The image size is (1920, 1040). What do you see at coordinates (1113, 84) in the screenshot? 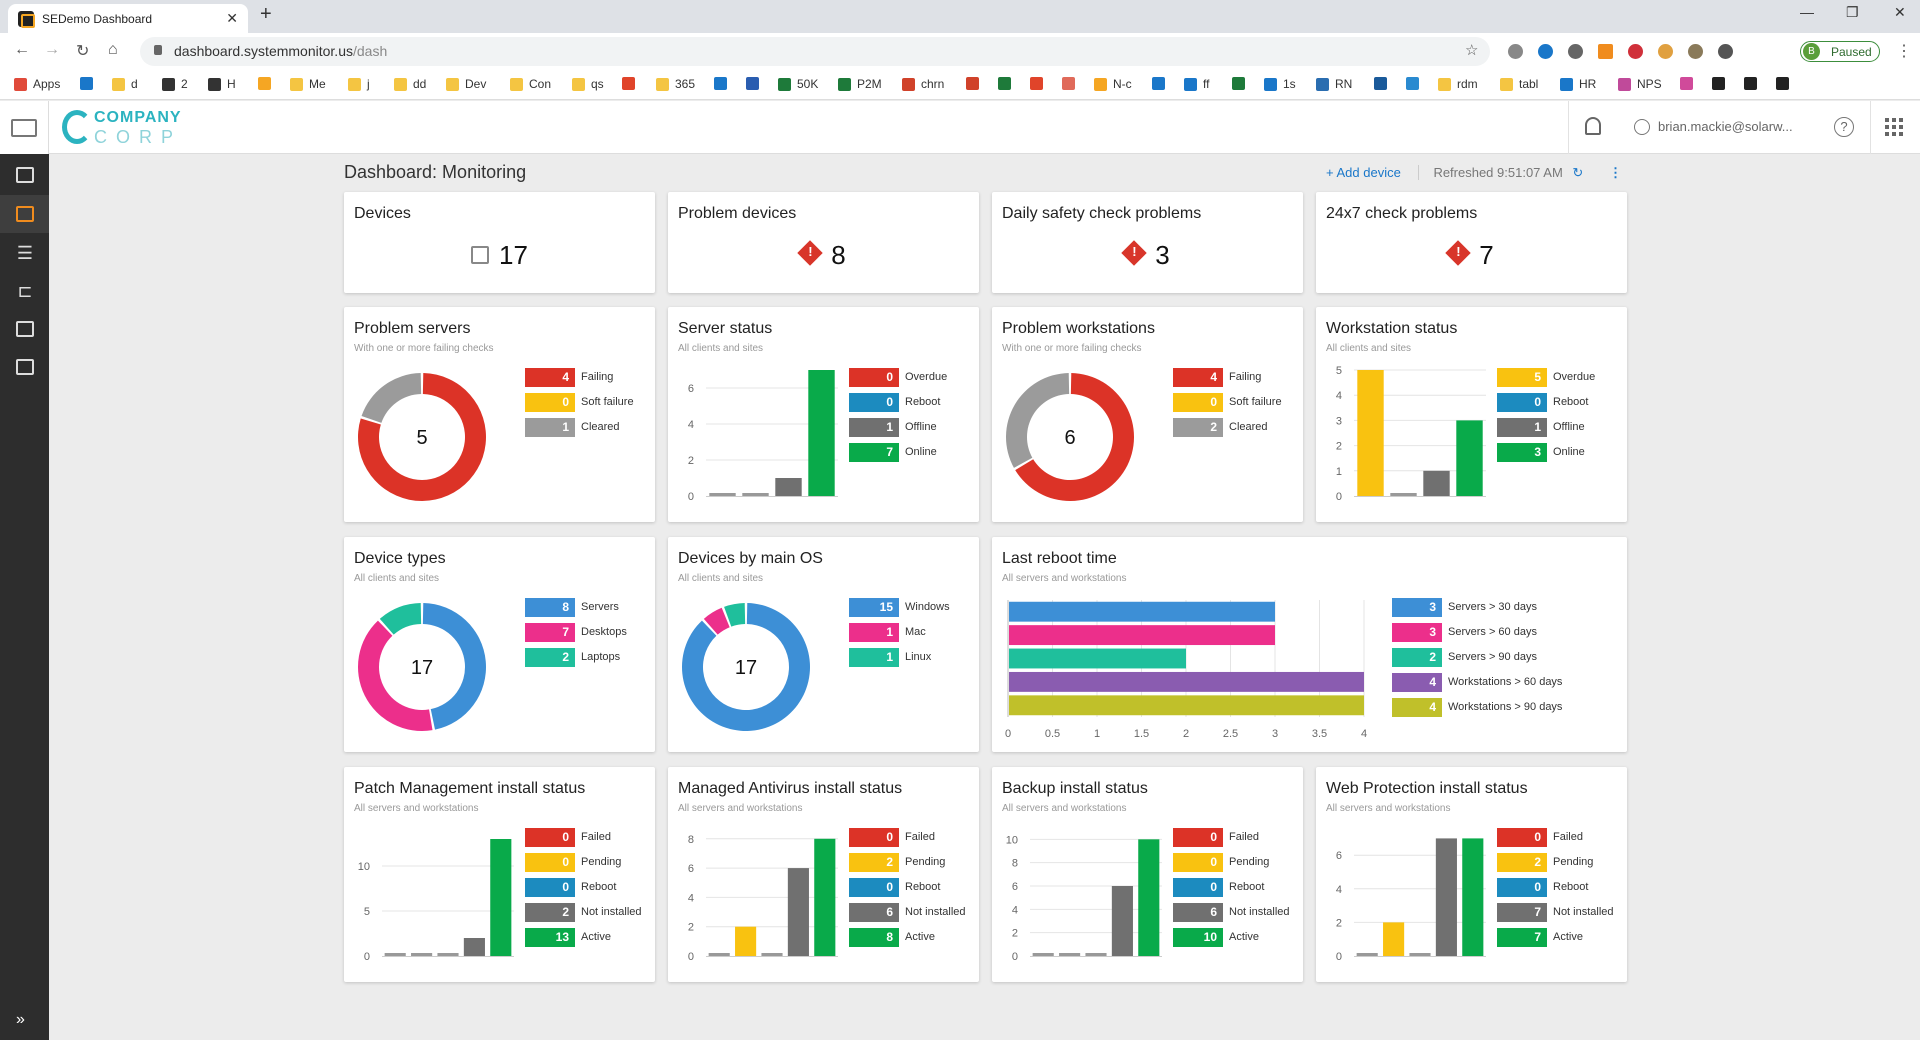
I see `bookmark-item: N-c` at bounding box center [1113, 84].